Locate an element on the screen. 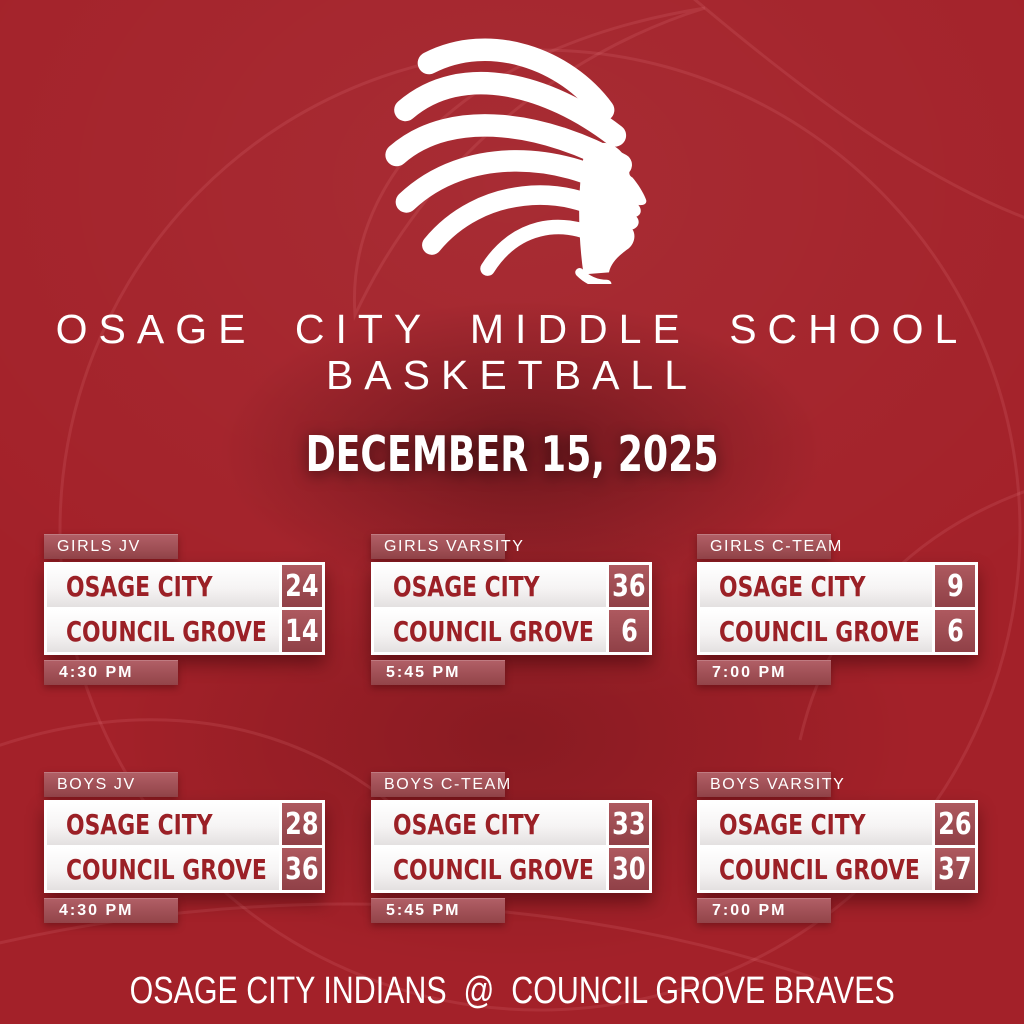 The height and width of the screenshot is (1024, 1024). team-row: OSAGE CITY 28 is located at coordinates (184, 824).